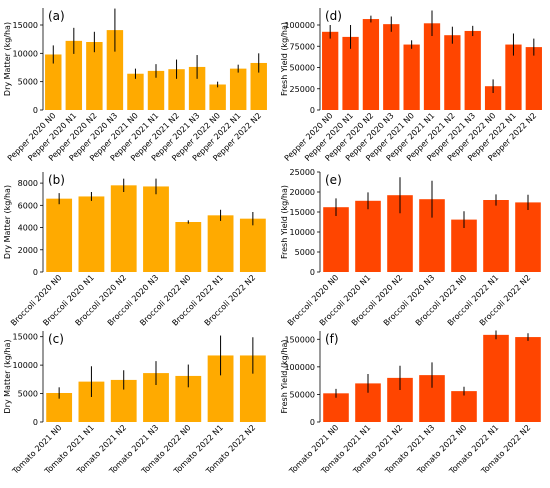  I want to click on y-tick-label: 6000, so click(28, 205).